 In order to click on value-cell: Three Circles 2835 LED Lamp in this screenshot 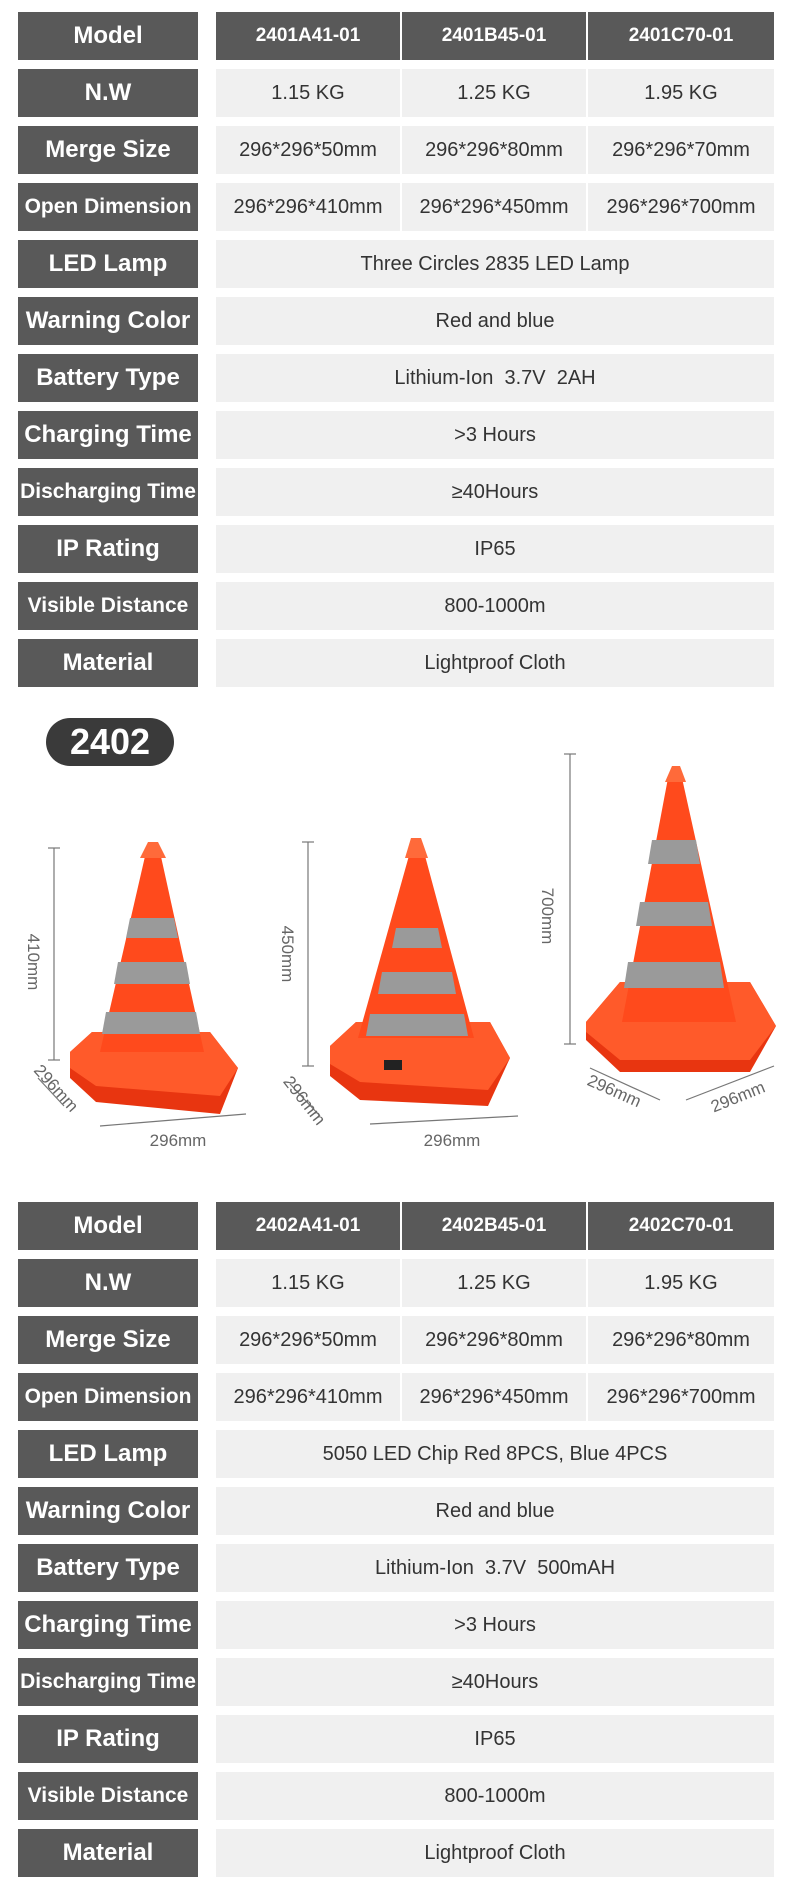, I will do `click(495, 264)`.